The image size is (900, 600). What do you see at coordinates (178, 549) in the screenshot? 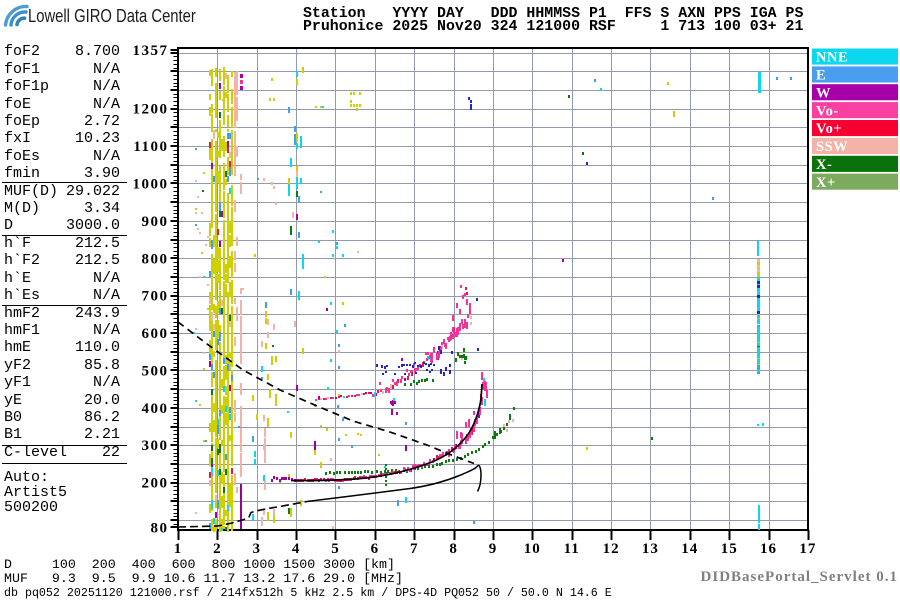
I see `svg-text: 1` at bounding box center [178, 549].